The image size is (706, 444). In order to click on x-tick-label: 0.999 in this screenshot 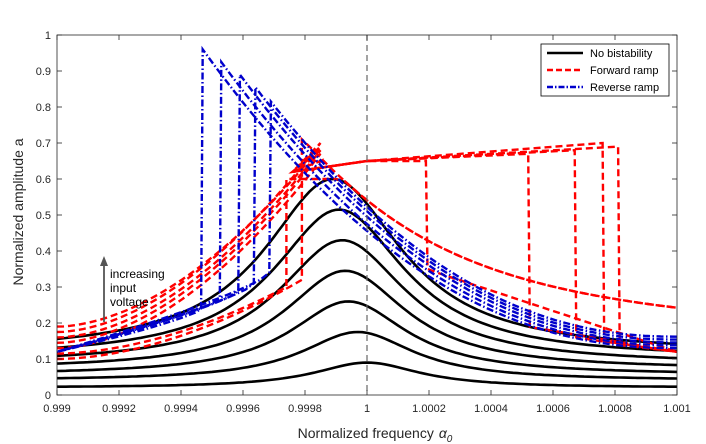, I will do `click(57, 409)`.